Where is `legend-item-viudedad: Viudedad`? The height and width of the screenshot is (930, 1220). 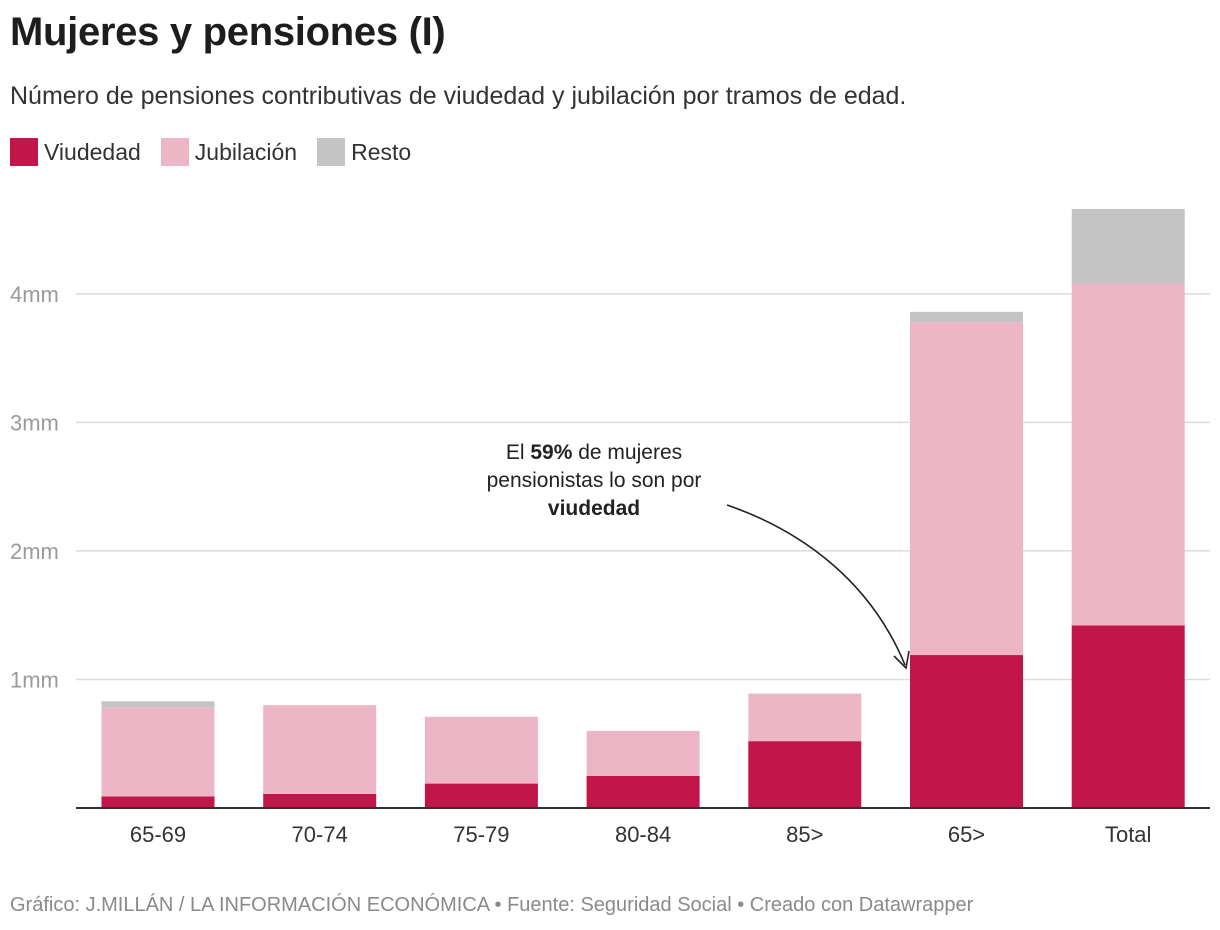 legend-item-viudedad: Viudedad is located at coordinates (75, 152).